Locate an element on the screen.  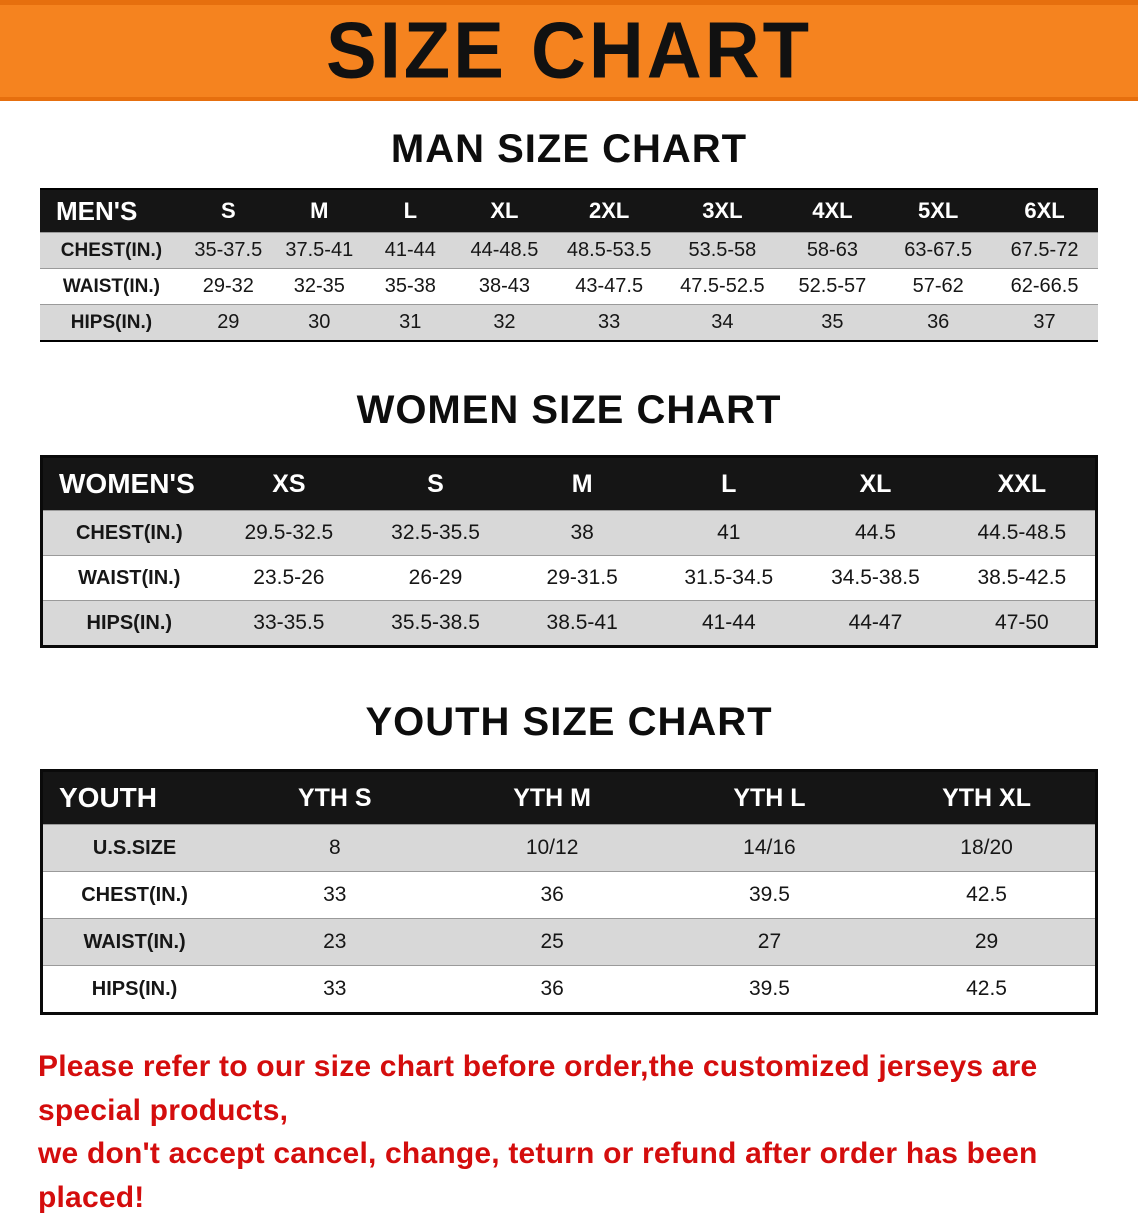
size-value: 52.5-57 is located at coordinates (832, 286).